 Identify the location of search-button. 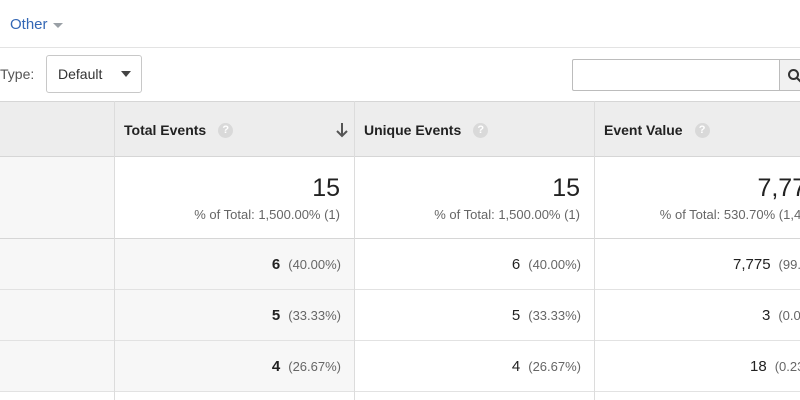
(789, 75).